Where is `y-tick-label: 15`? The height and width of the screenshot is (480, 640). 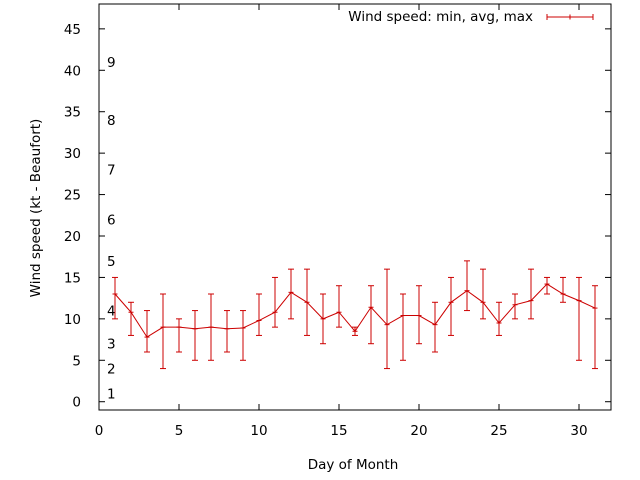 y-tick-label: 15 is located at coordinates (72, 278).